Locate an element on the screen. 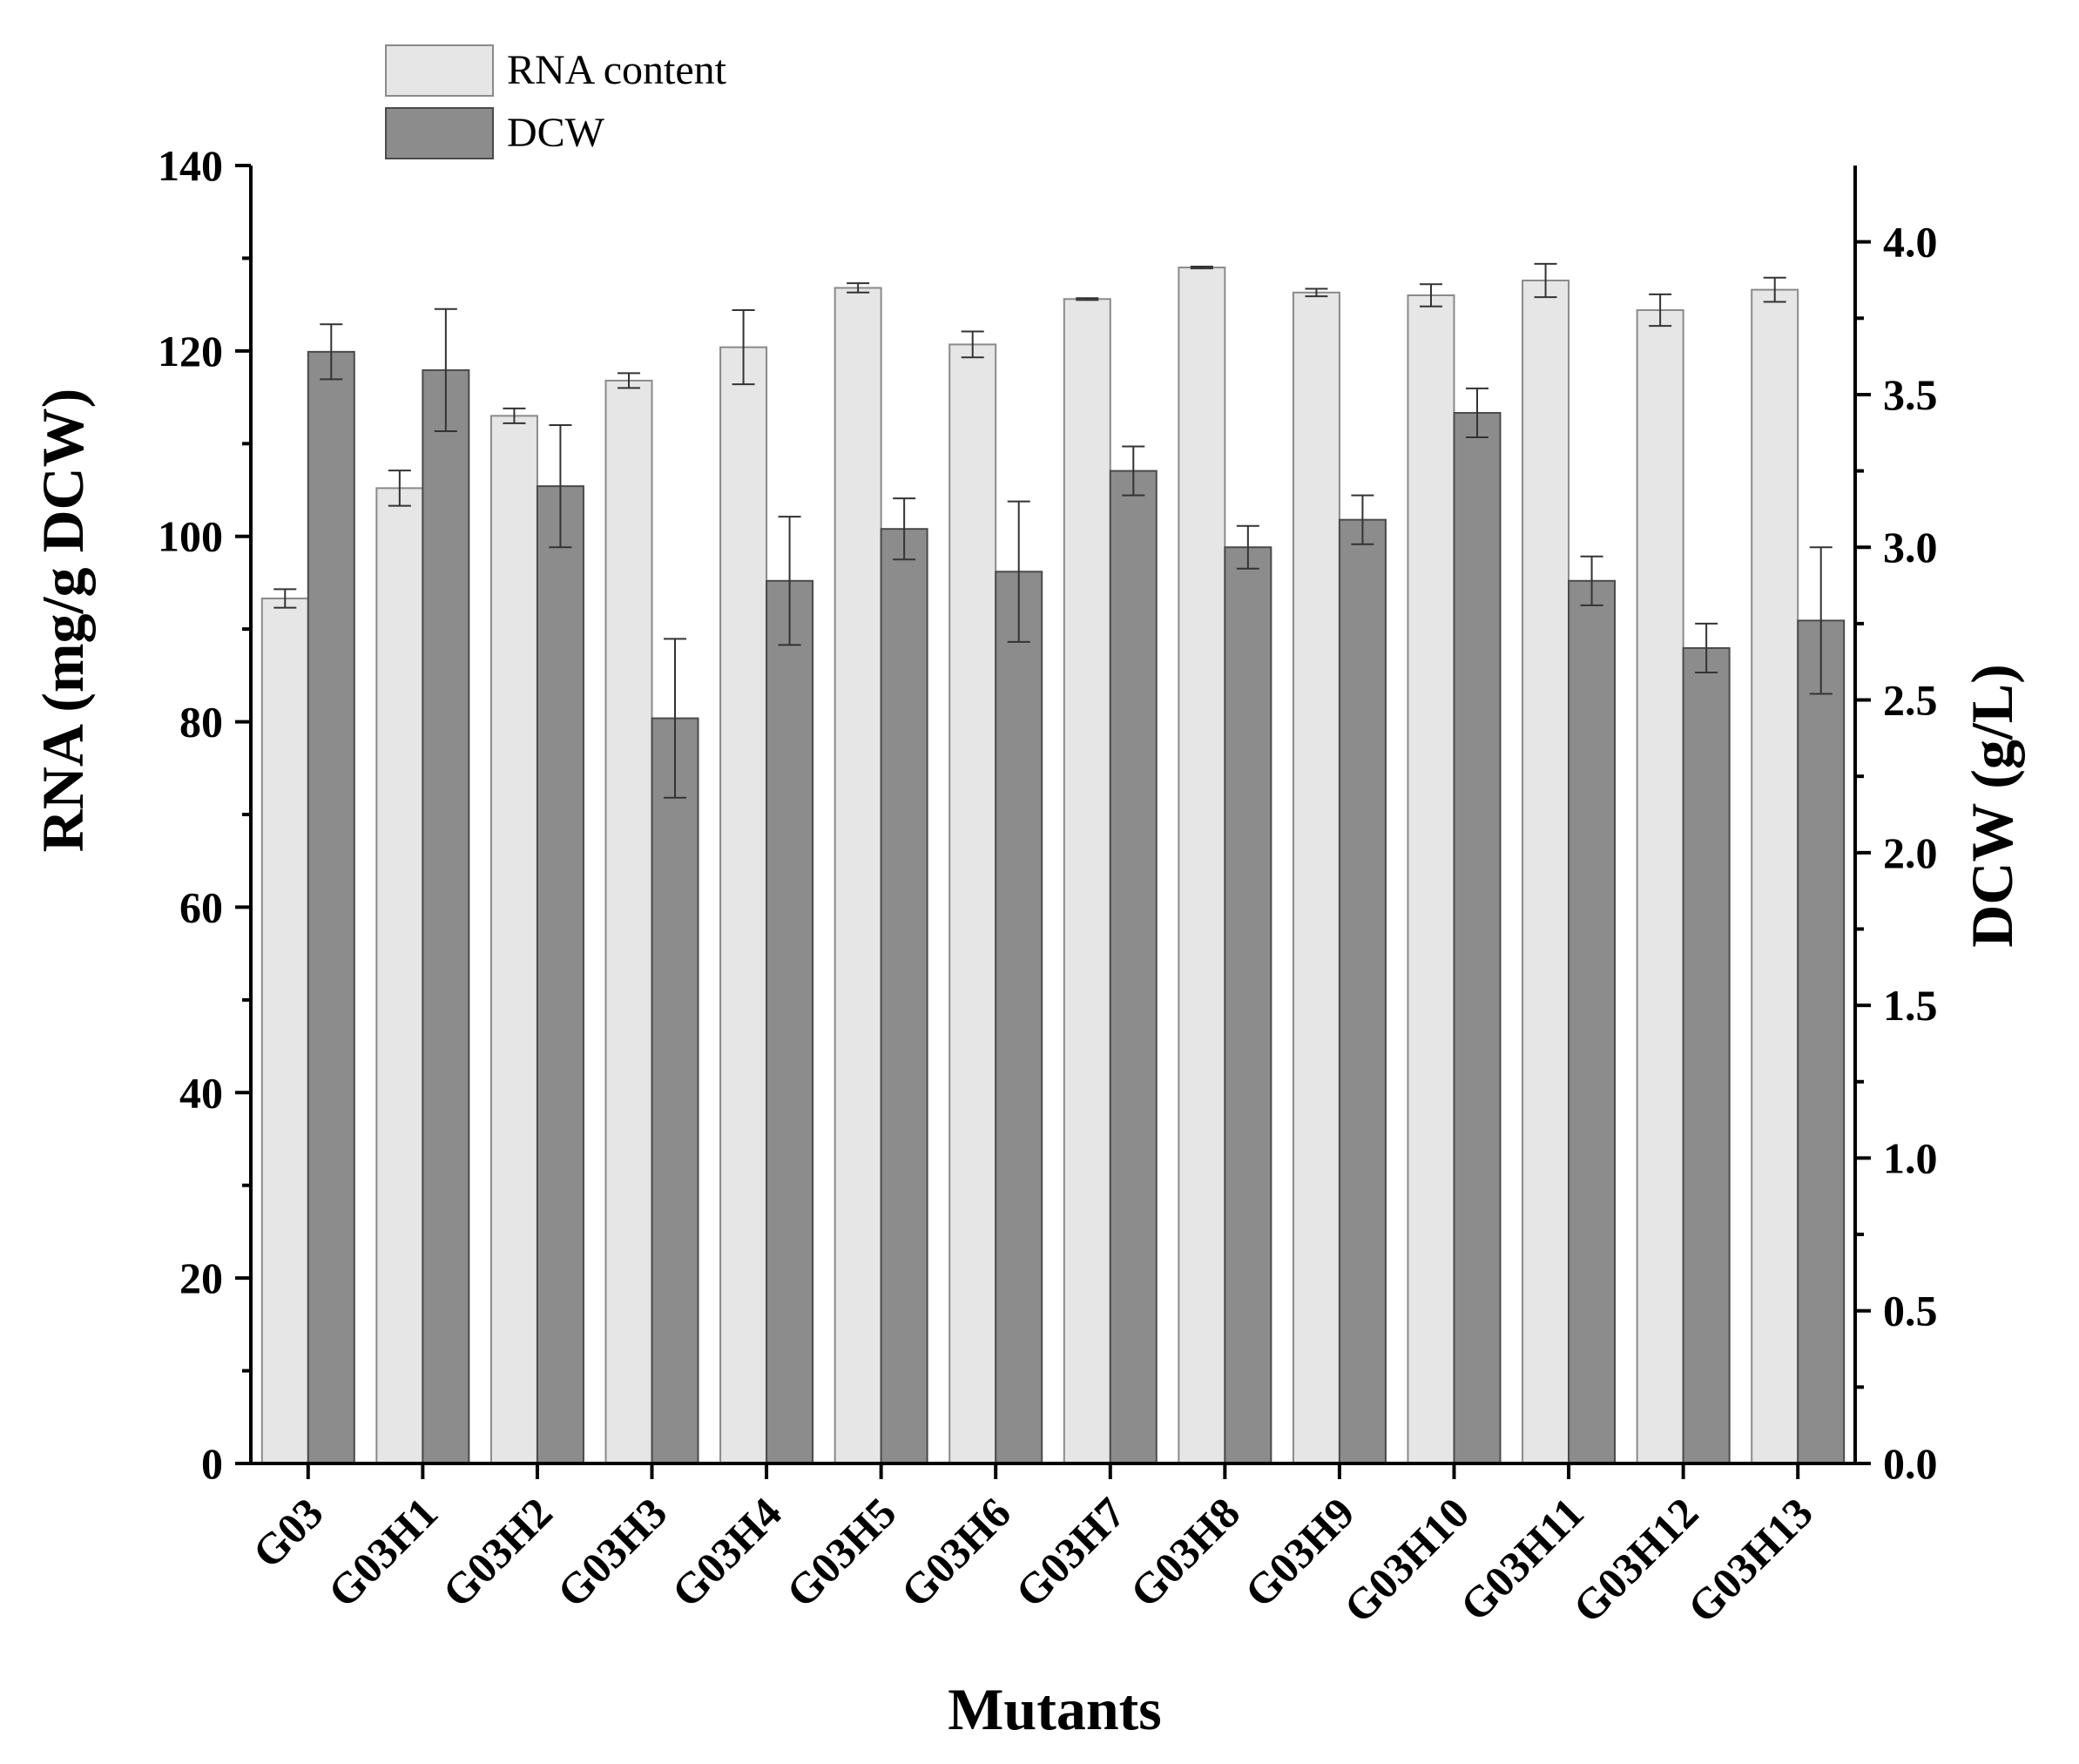  x-axis-title: Mutants is located at coordinates (1055, 1709).